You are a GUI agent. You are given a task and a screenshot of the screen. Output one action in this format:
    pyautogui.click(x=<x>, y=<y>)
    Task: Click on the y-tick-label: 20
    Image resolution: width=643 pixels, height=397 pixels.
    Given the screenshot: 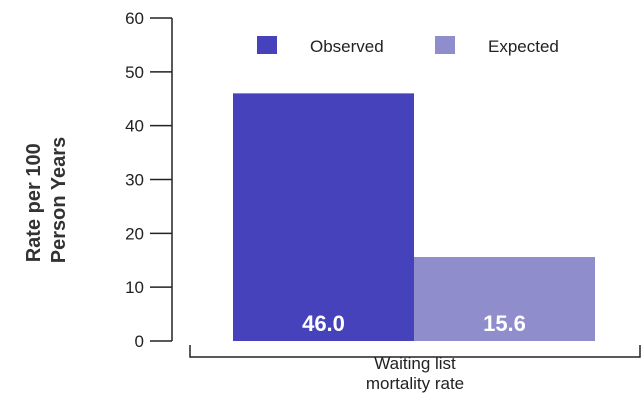 What is the action you would take?
    pyautogui.click(x=134, y=233)
    